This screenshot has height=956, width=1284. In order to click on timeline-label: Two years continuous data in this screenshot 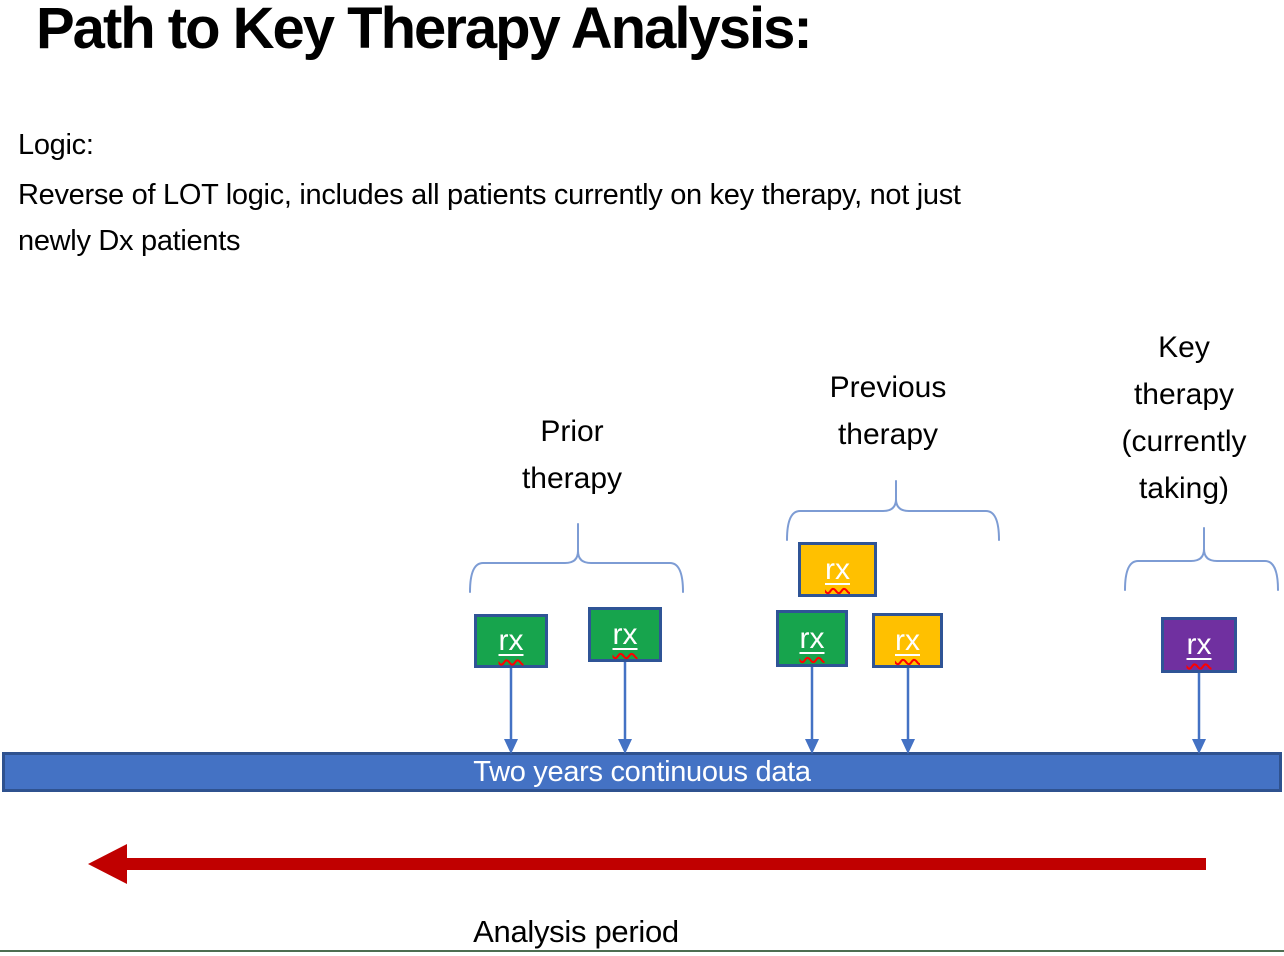, I will do `click(642, 771)`.